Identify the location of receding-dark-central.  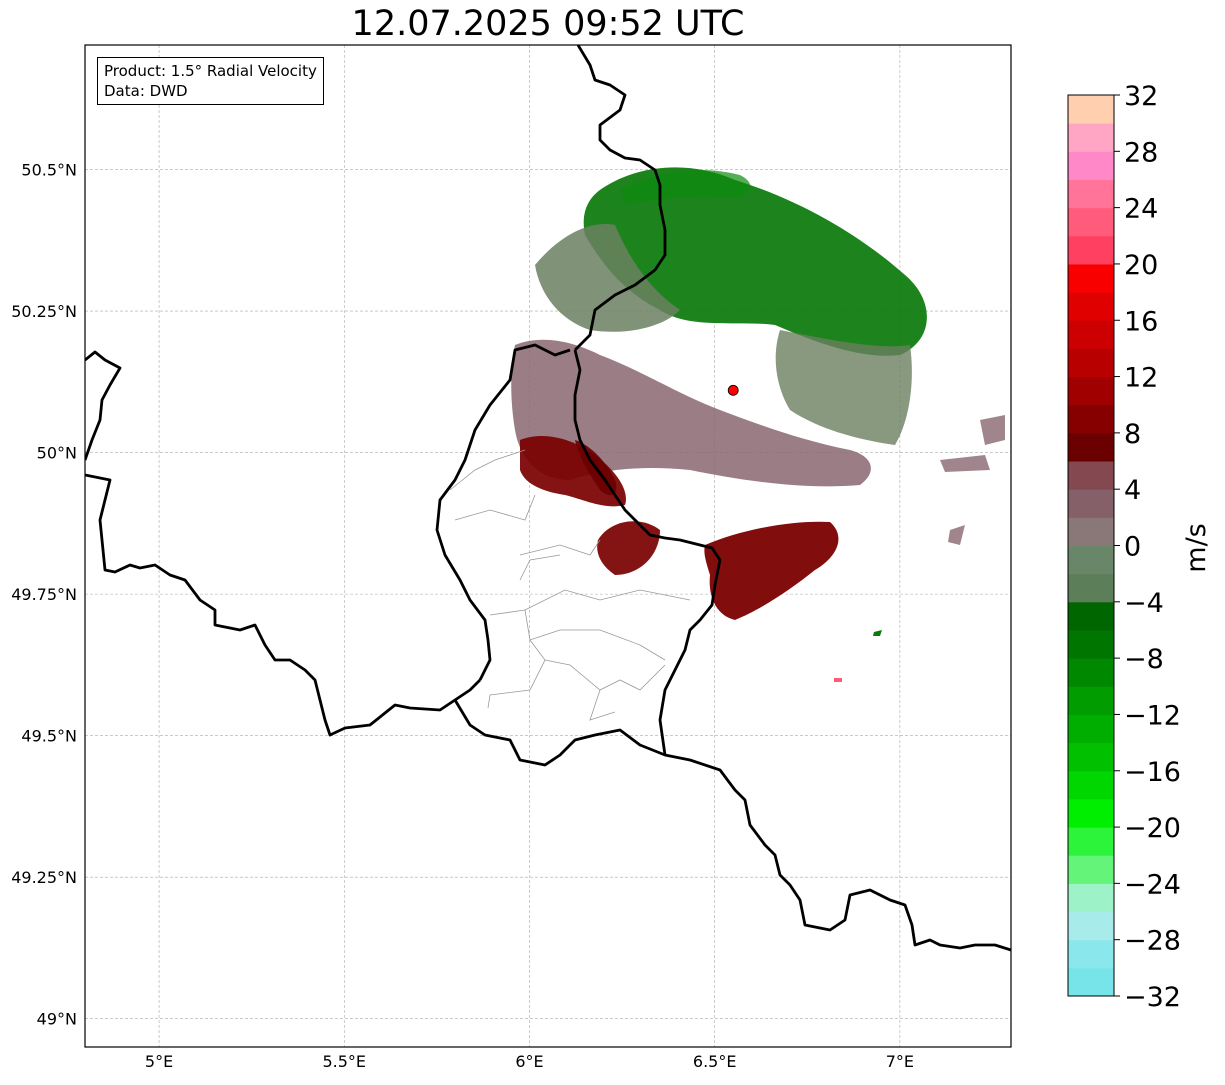
(628, 548).